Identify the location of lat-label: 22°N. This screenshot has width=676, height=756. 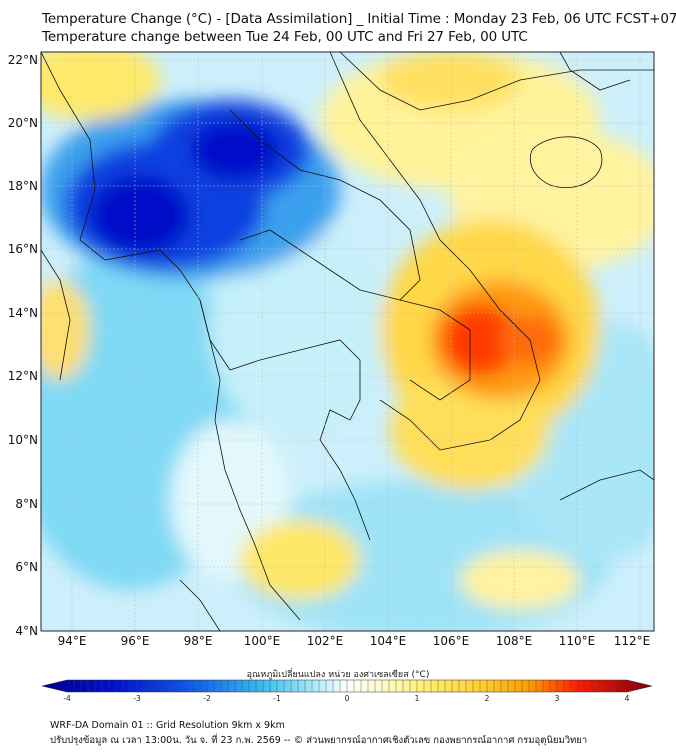
(23, 60).